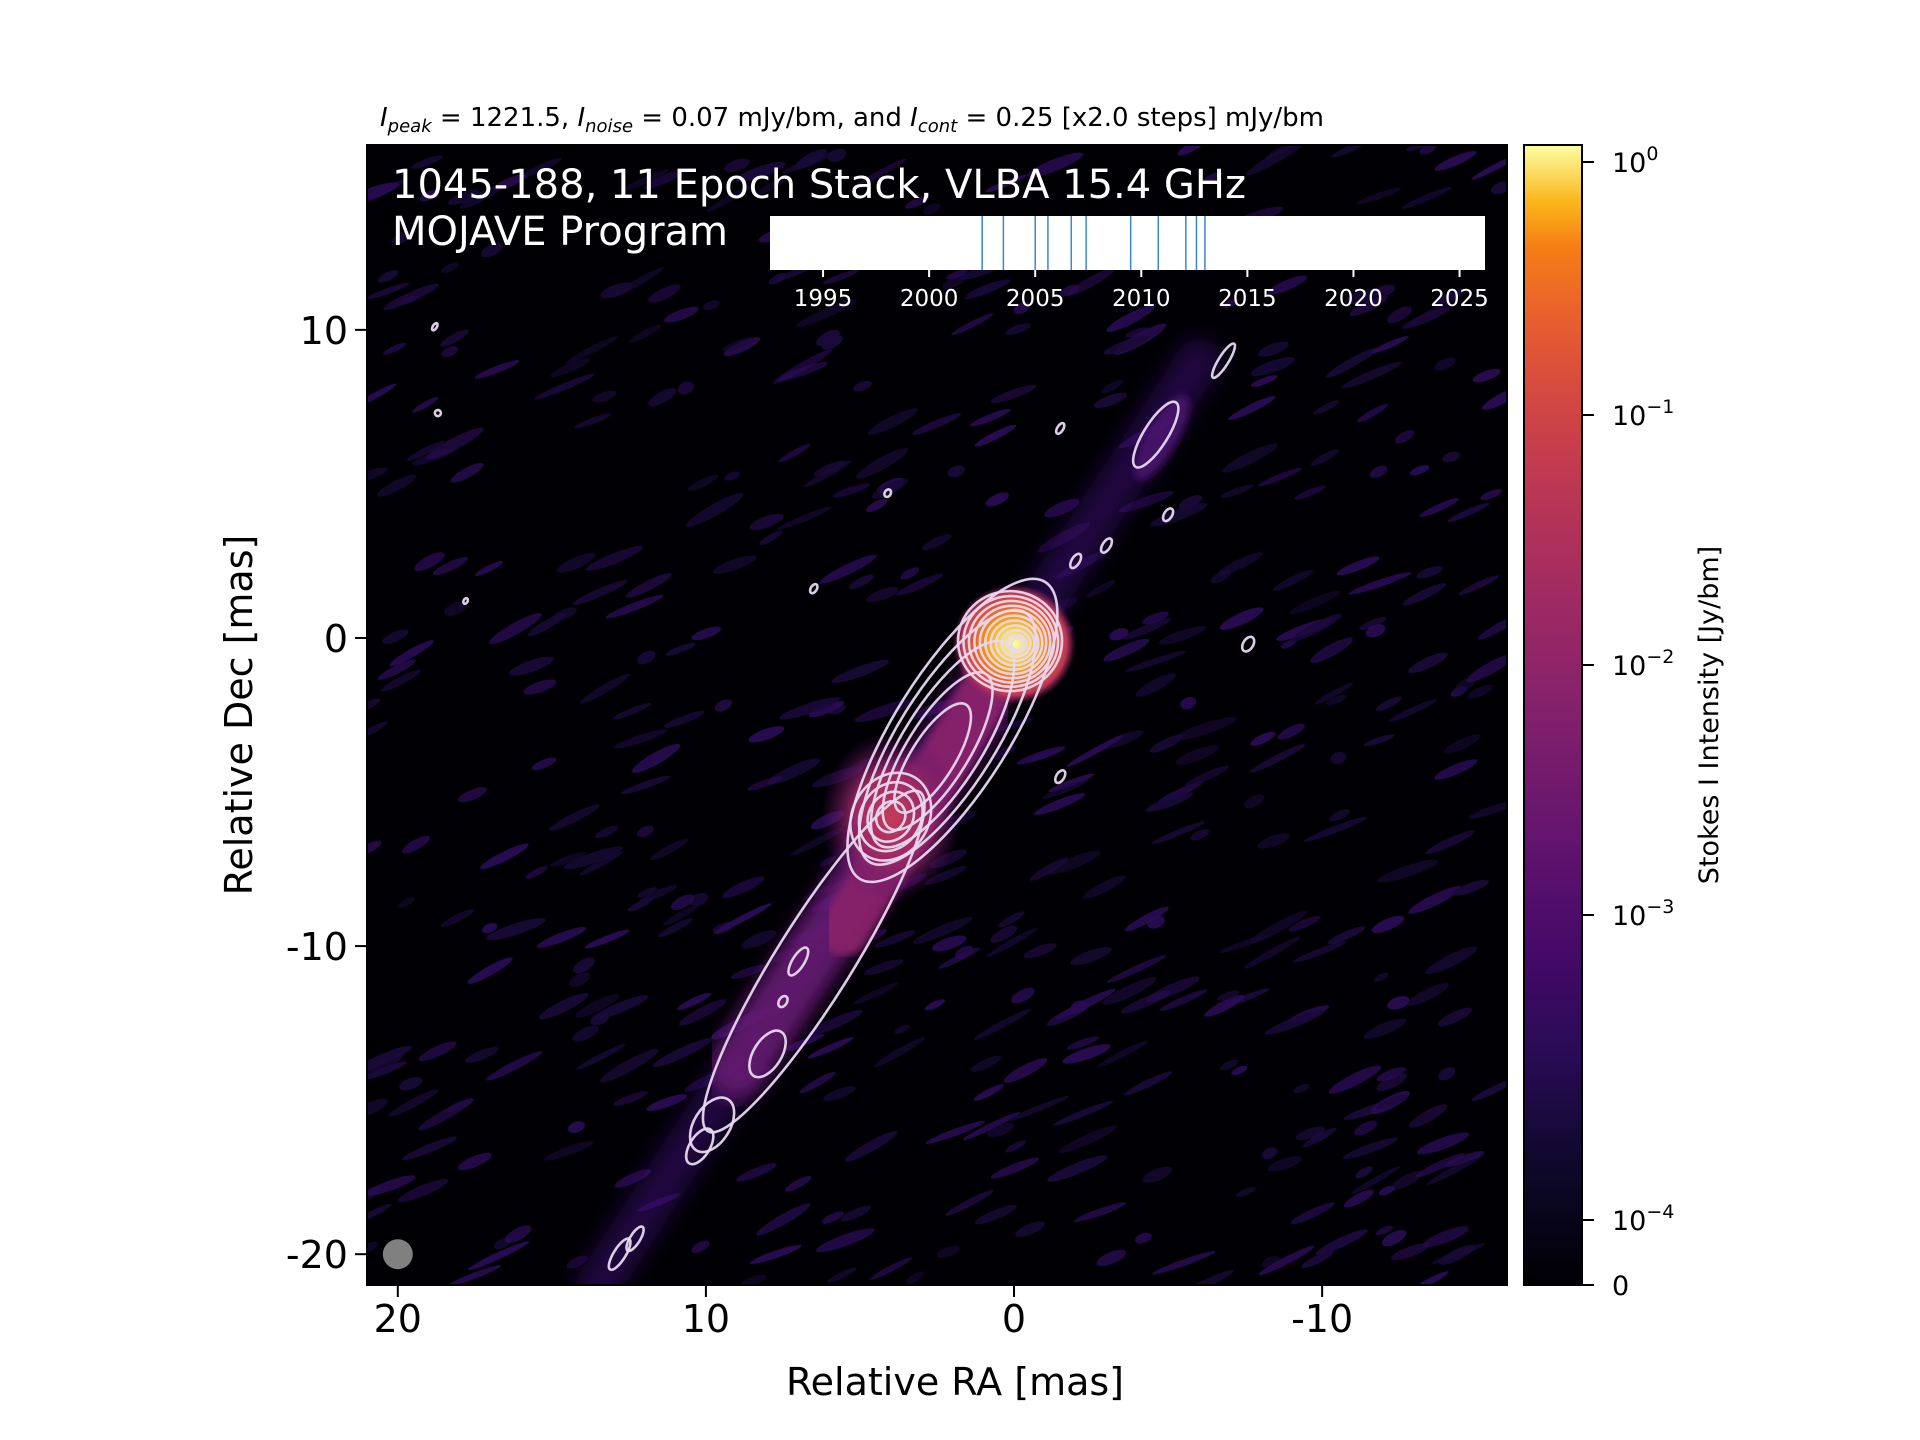  I want to click on epoch-timeline-inset: 1995 2000 2005 2010 2015 2020 2025, so click(1129, 264).